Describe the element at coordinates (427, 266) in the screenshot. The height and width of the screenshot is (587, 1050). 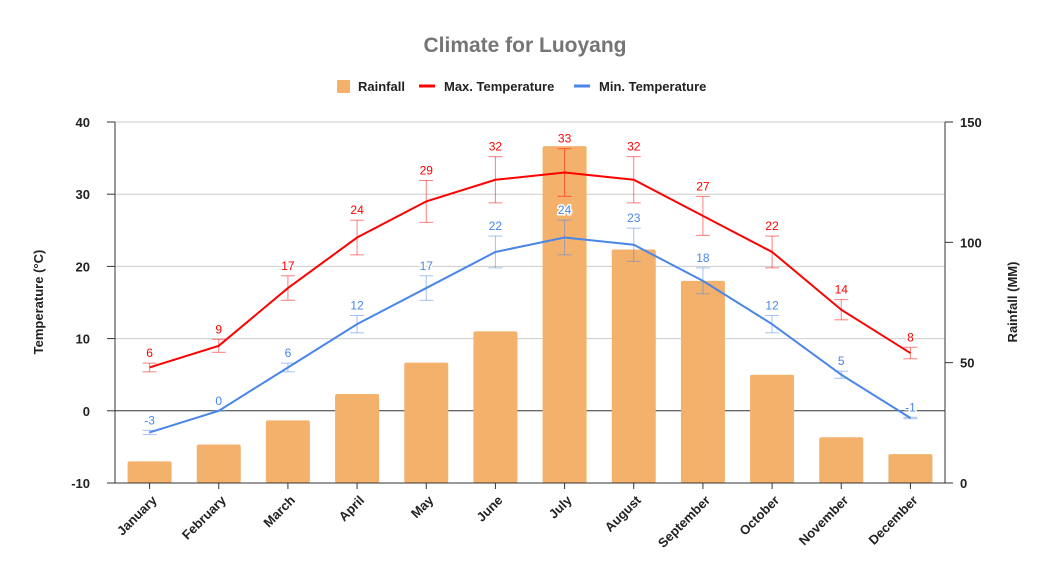
I see `data-label-min: 17` at that location.